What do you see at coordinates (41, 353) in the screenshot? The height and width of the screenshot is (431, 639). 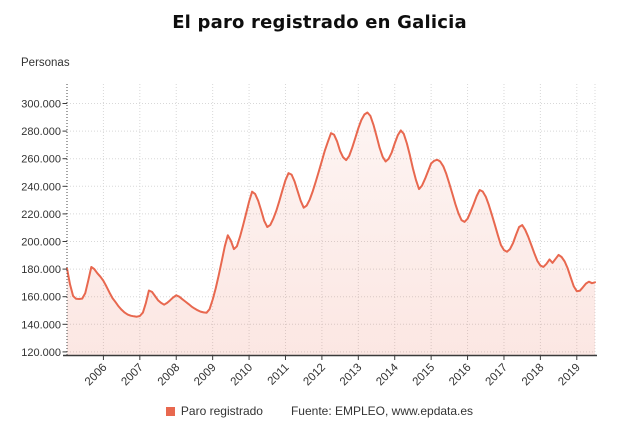 I see `y-axis-tick-label: 120.000` at bounding box center [41, 353].